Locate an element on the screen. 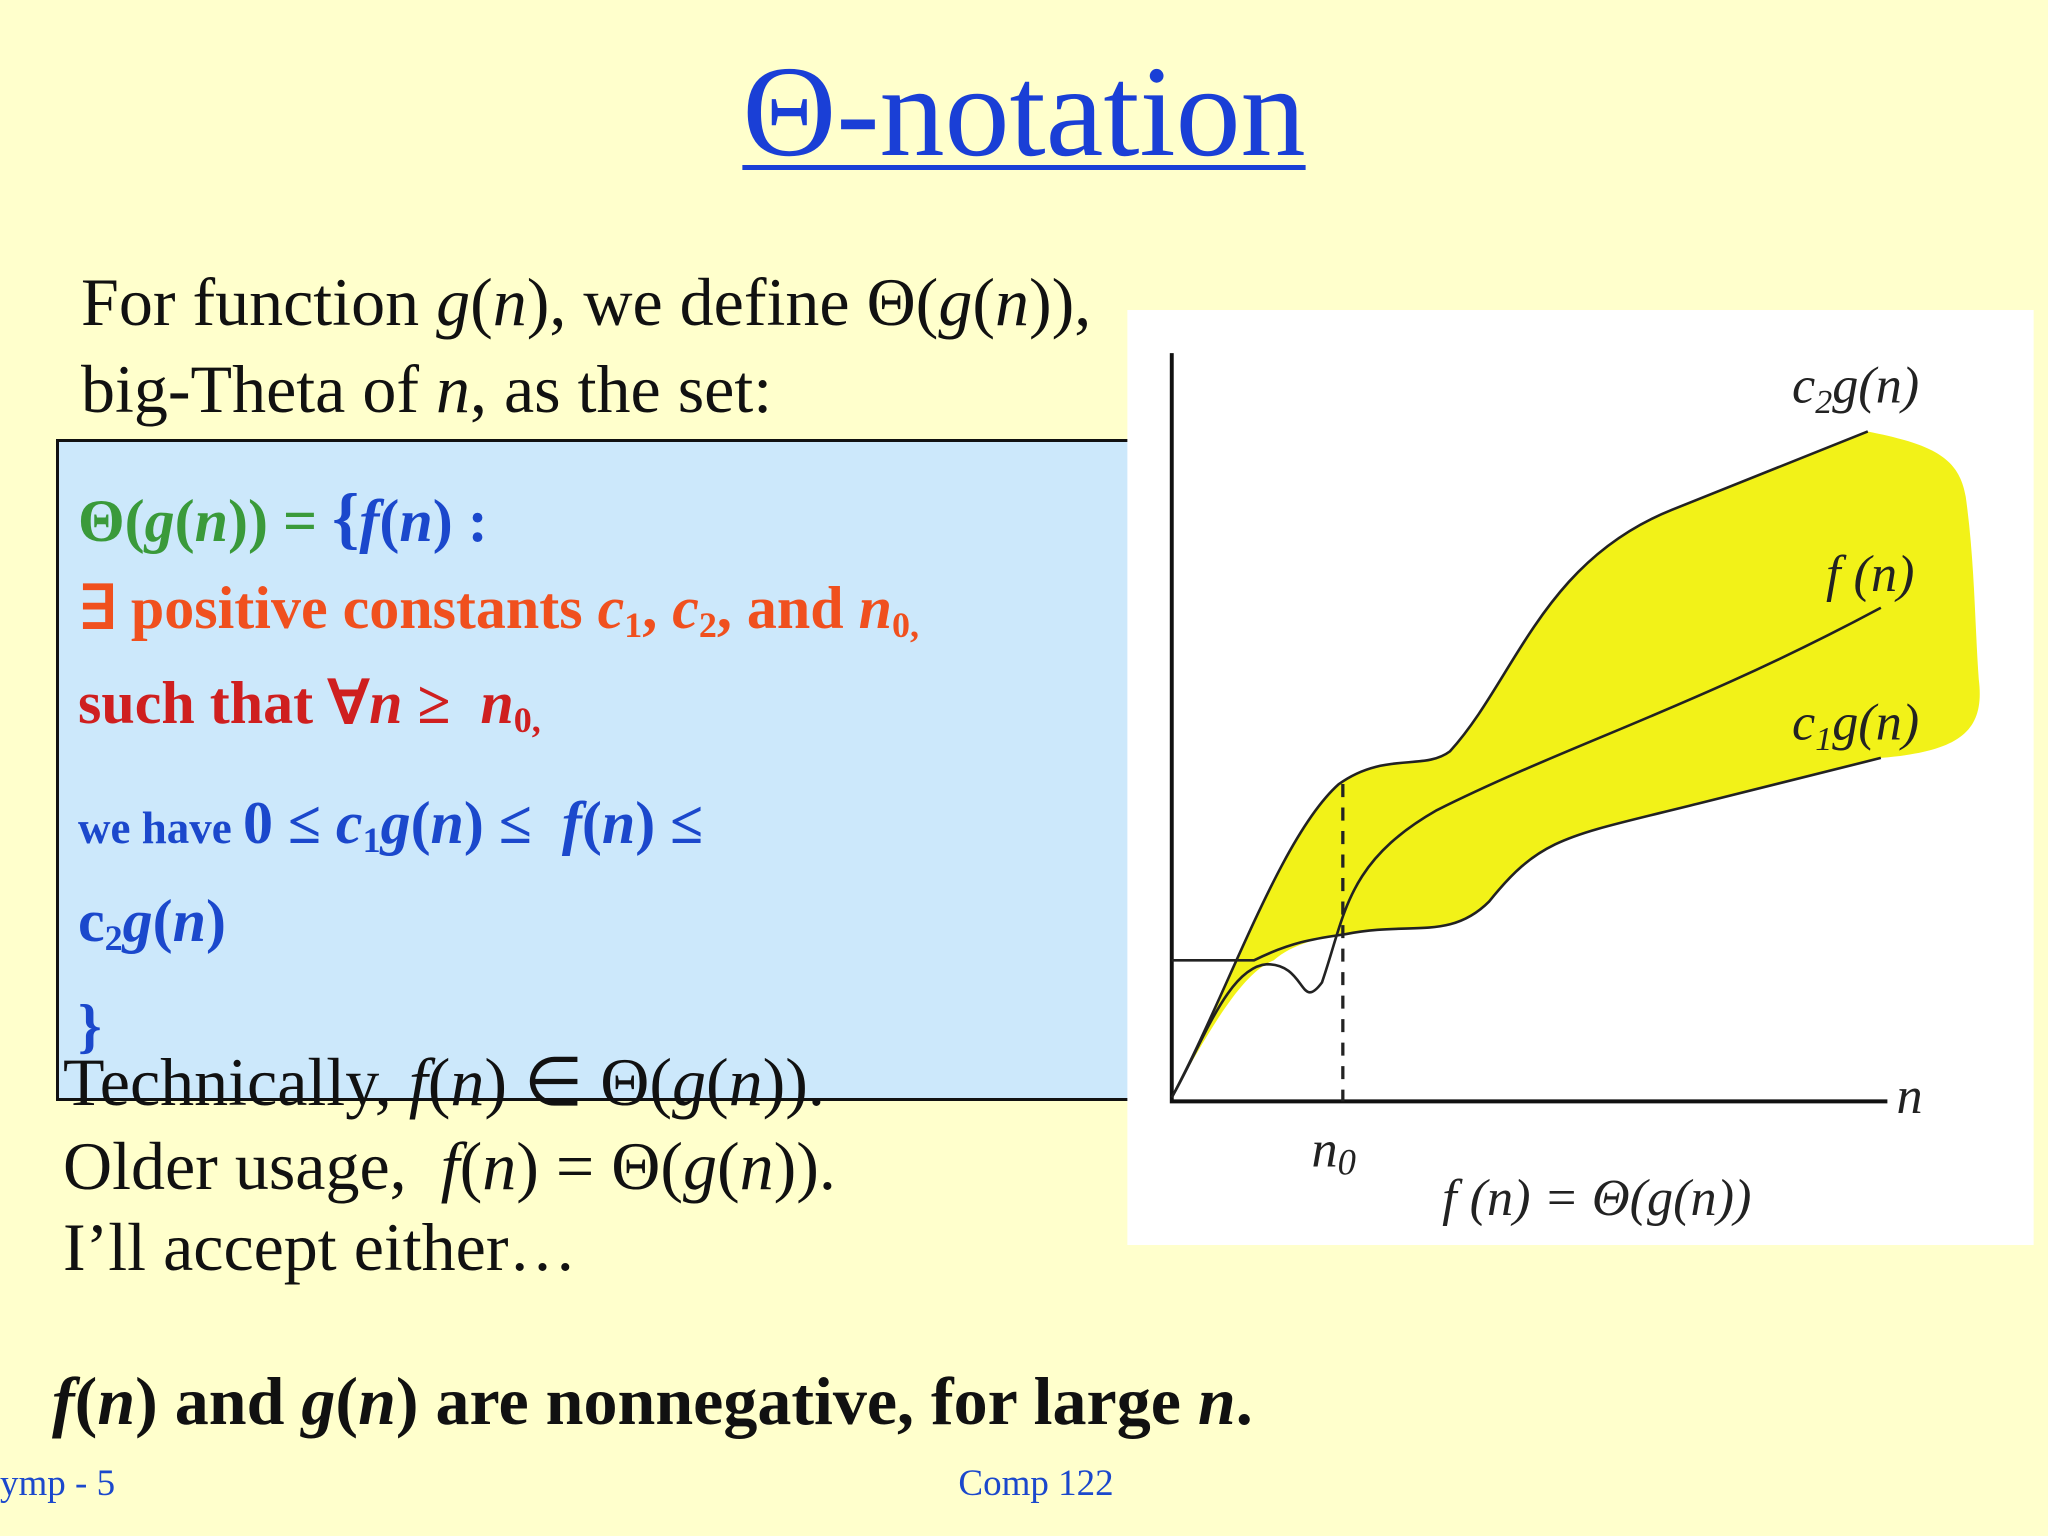  definition-line: c2g(n) is located at coordinates (152, 923).